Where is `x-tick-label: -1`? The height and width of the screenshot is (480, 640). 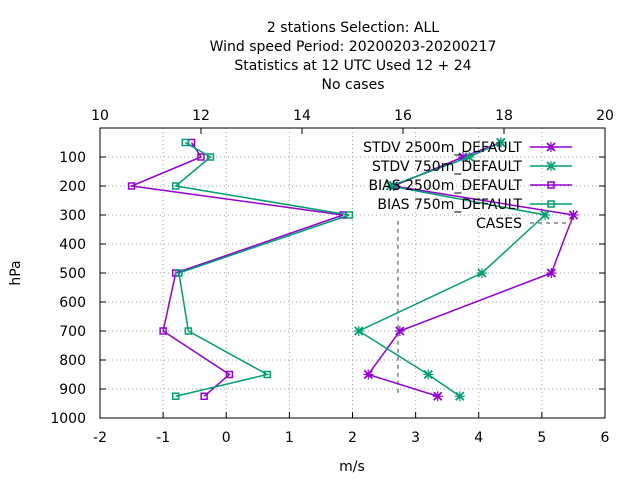
x-tick-label: -1 is located at coordinates (163, 438).